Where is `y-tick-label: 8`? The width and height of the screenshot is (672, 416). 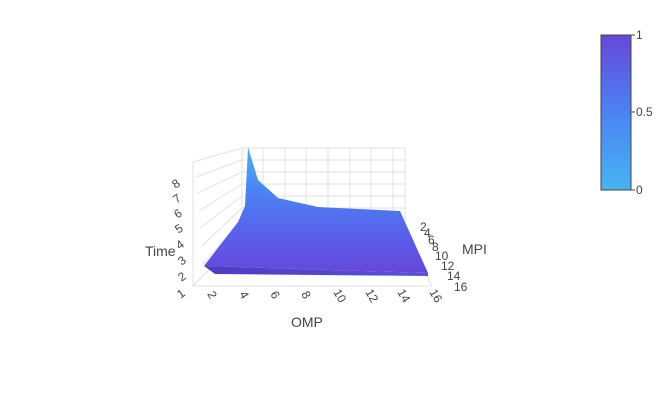 y-tick-label: 8 is located at coordinates (435, 247).